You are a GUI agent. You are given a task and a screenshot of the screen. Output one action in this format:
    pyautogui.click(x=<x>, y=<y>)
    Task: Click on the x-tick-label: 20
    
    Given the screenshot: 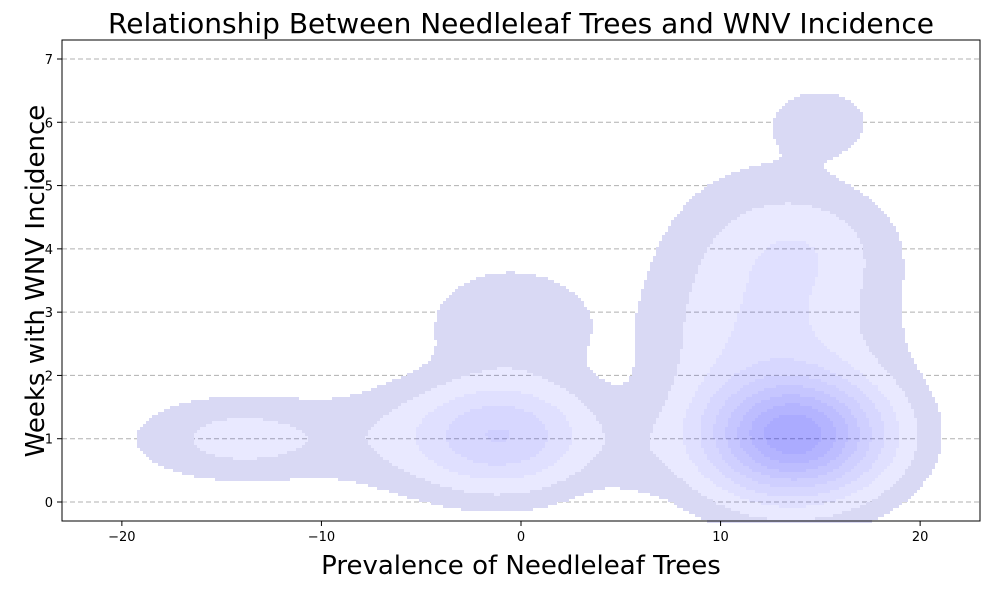 What is the action you would take?
    pyautogui.click(x=920, y=537)
    